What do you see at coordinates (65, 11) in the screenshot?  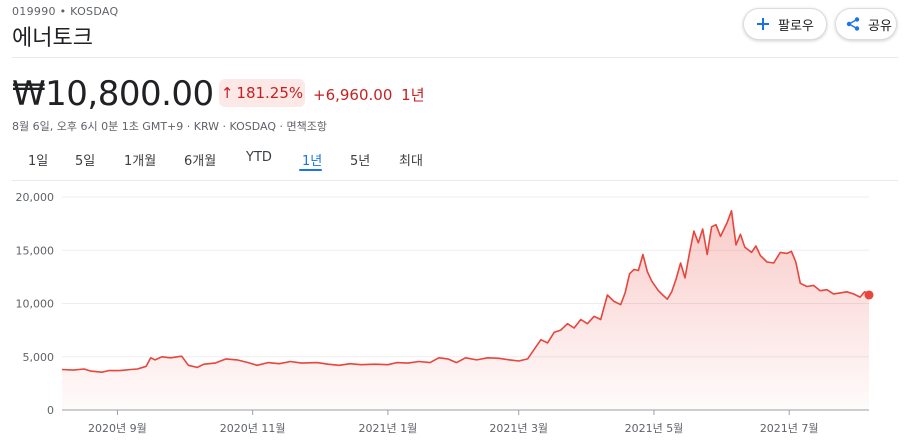 I see `ticker-exchange: 019990 • KOSDAQ` at bounding box center [65, 11].